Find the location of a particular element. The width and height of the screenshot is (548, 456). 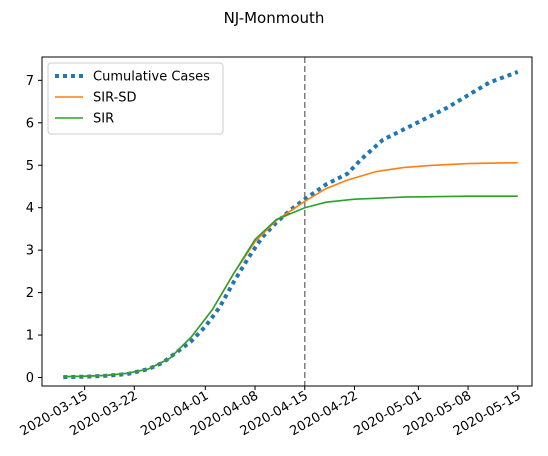

chart-title: NJ-Monmouth is located at coordinates (274, 18).